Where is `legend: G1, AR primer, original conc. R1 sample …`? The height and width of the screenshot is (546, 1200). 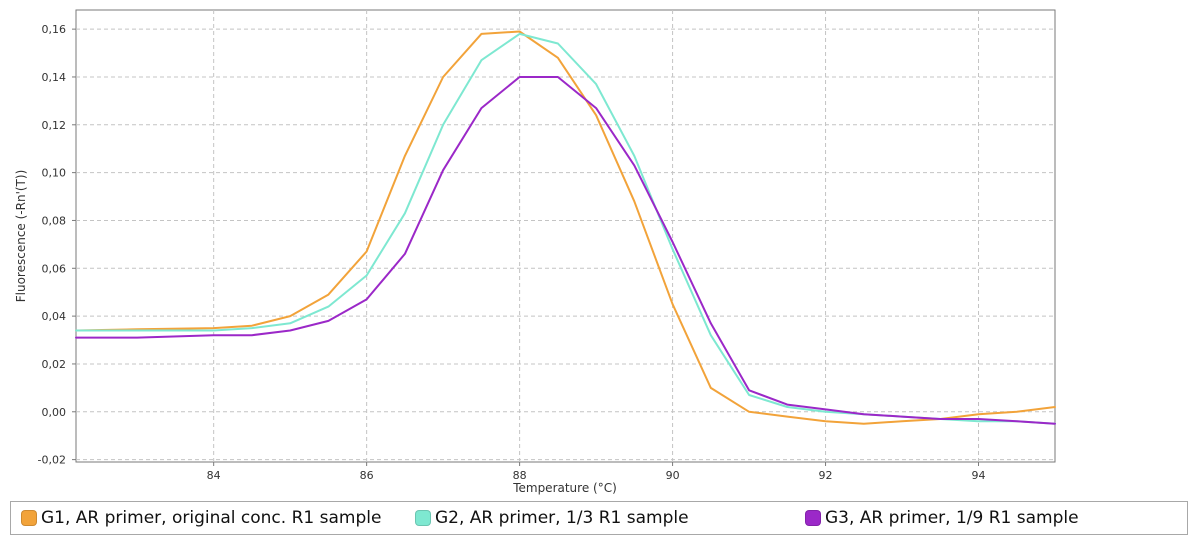 legend: G1, AR primer, original conc. R1 sample … is located at coordinates (599, 518).